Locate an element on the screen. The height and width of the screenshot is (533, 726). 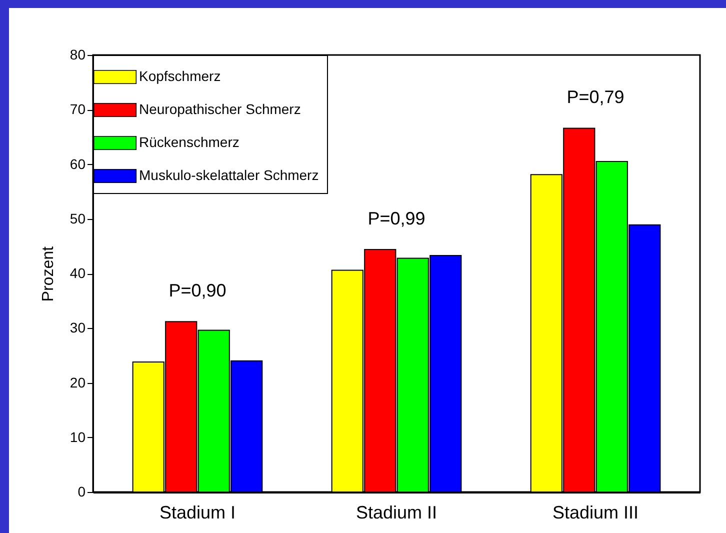
annotation: P=0,99 is located at coordinates (397, 218).